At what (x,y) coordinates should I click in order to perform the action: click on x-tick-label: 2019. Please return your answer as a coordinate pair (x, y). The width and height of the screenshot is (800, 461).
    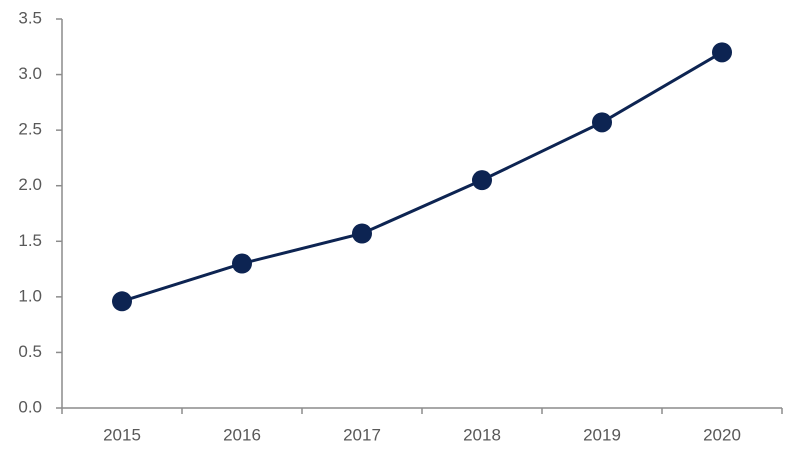
    Looking at the image, I should click on (602, 434).